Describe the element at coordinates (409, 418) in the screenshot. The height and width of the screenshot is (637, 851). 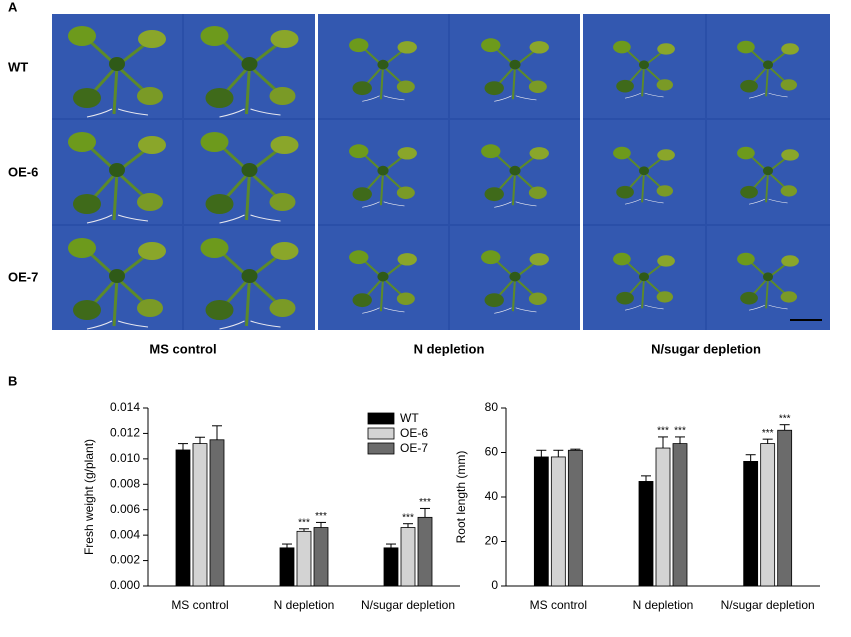
I see `legend-label: WT` at that location.